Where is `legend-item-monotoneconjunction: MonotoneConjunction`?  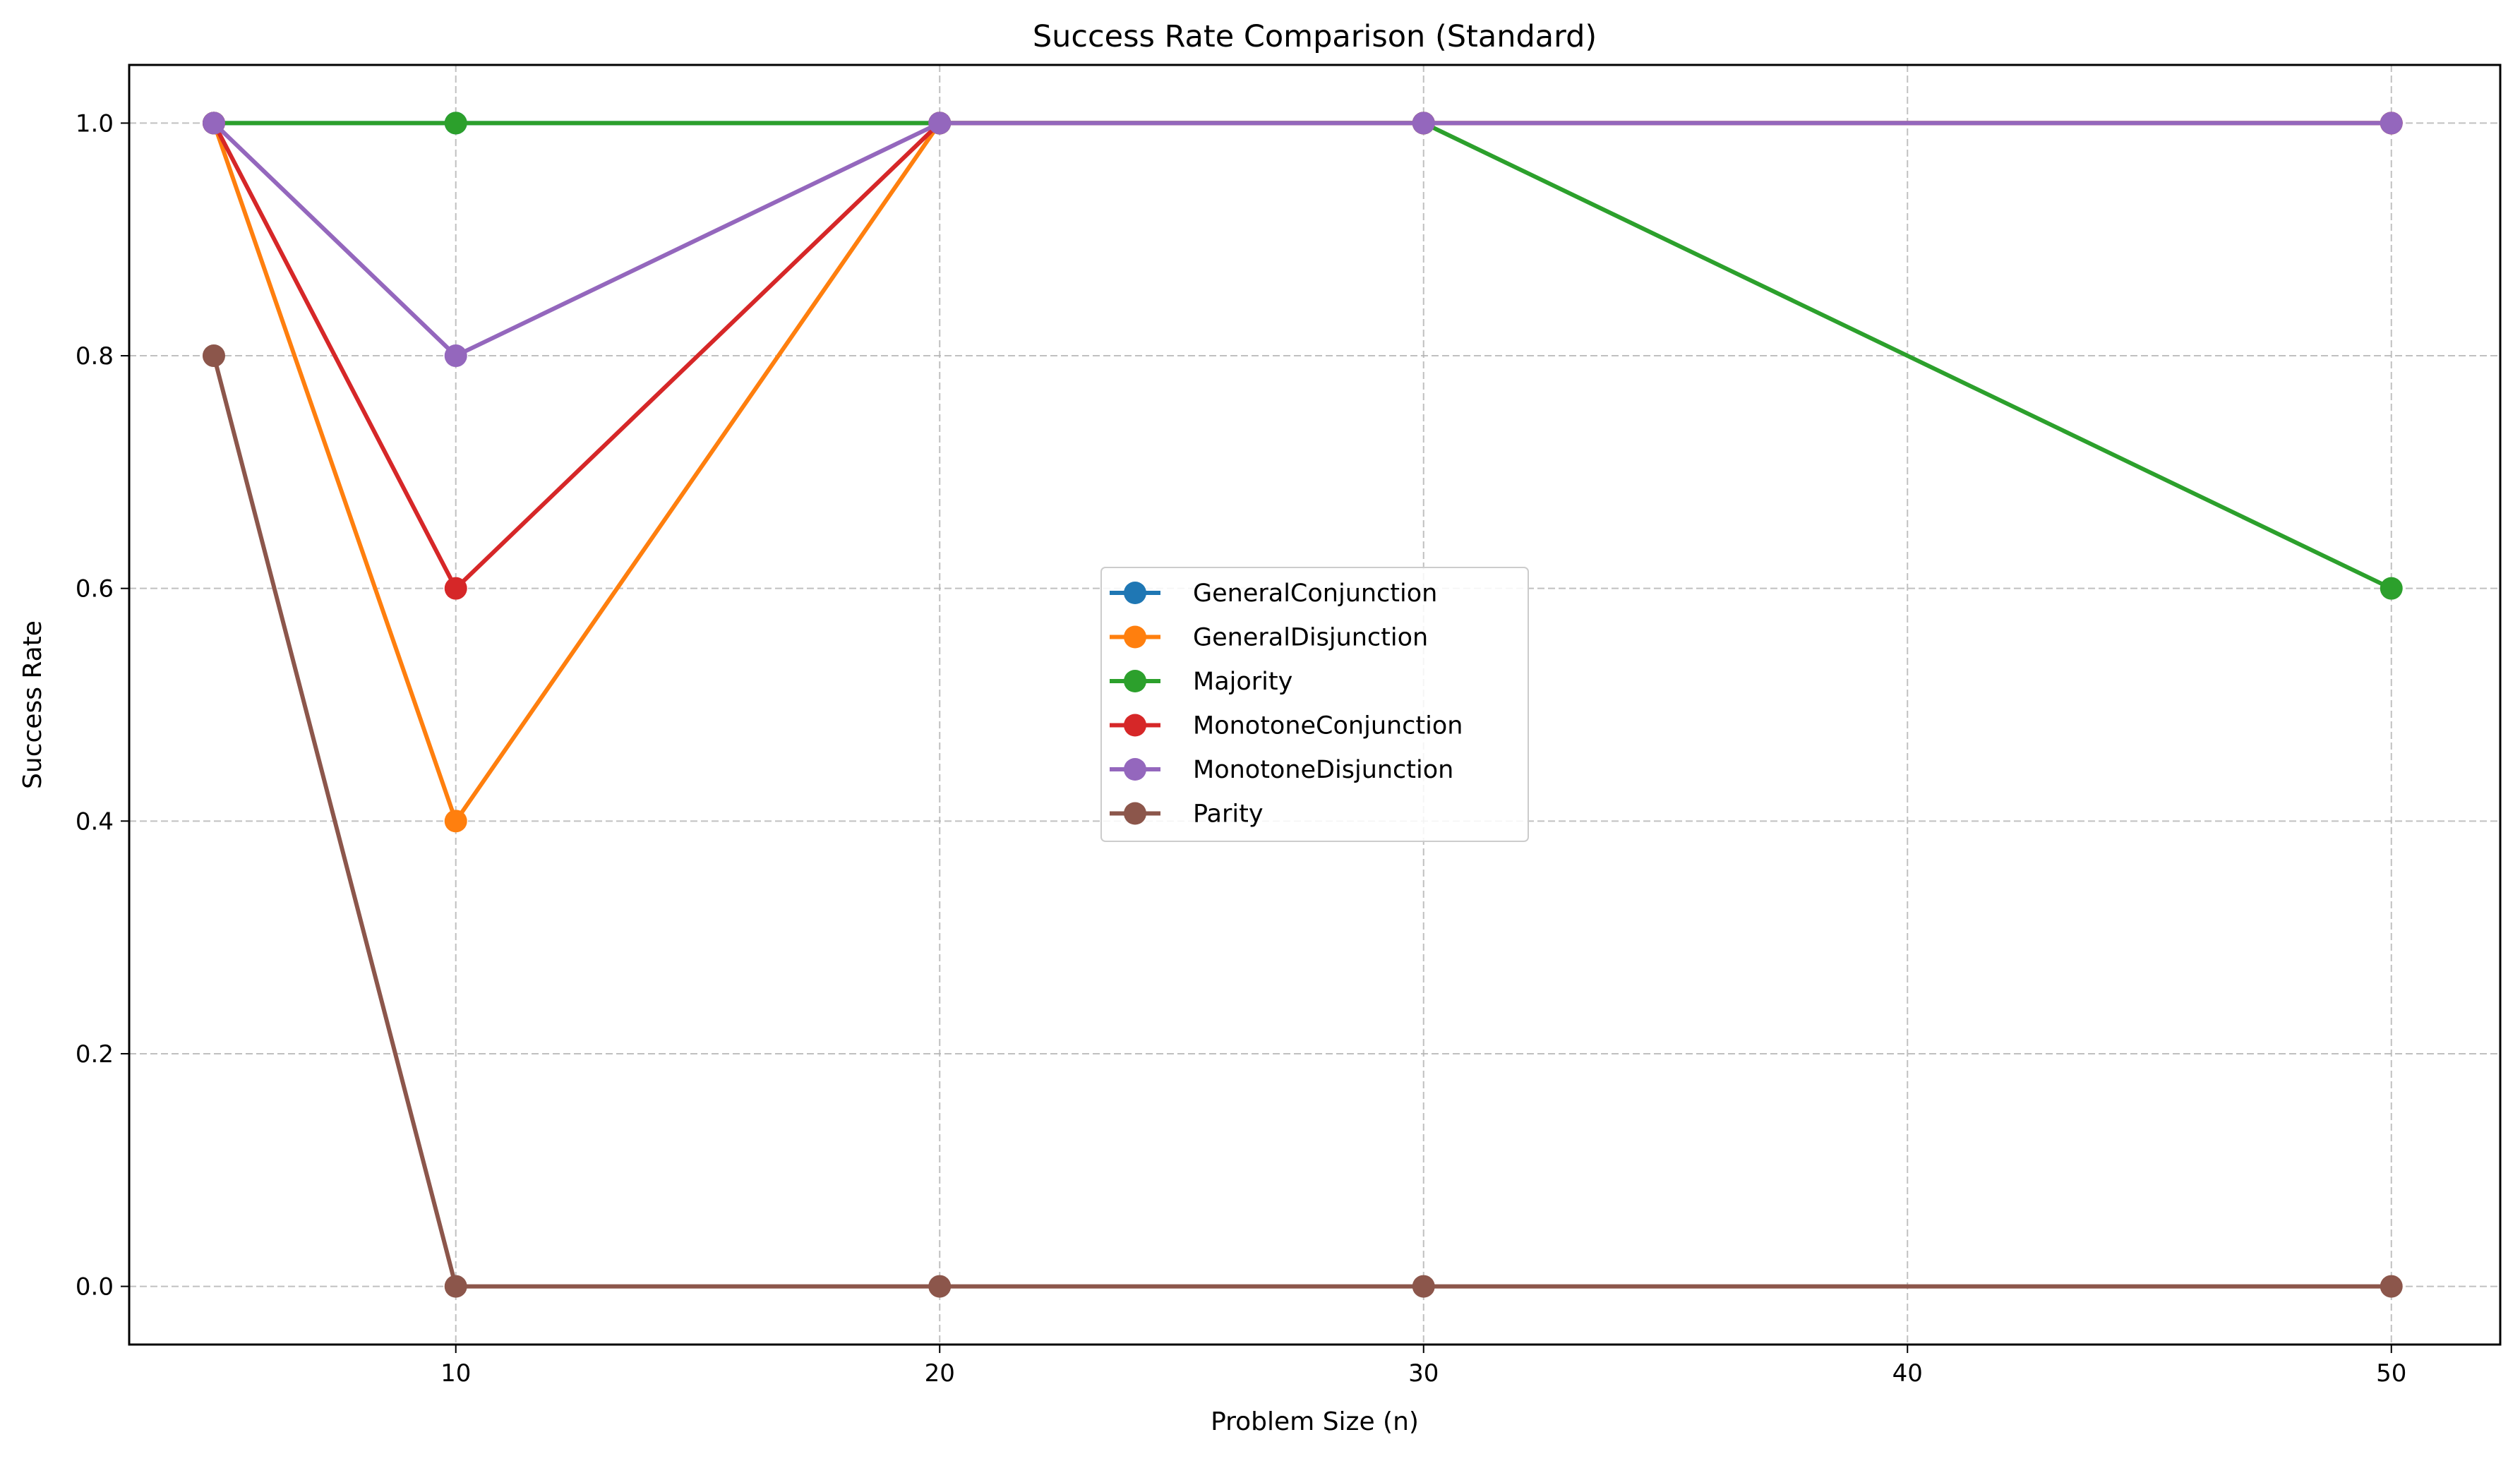
legend-item-monotoneconjunction: MonotoneConjunction is located at coordinates (1287, 726).